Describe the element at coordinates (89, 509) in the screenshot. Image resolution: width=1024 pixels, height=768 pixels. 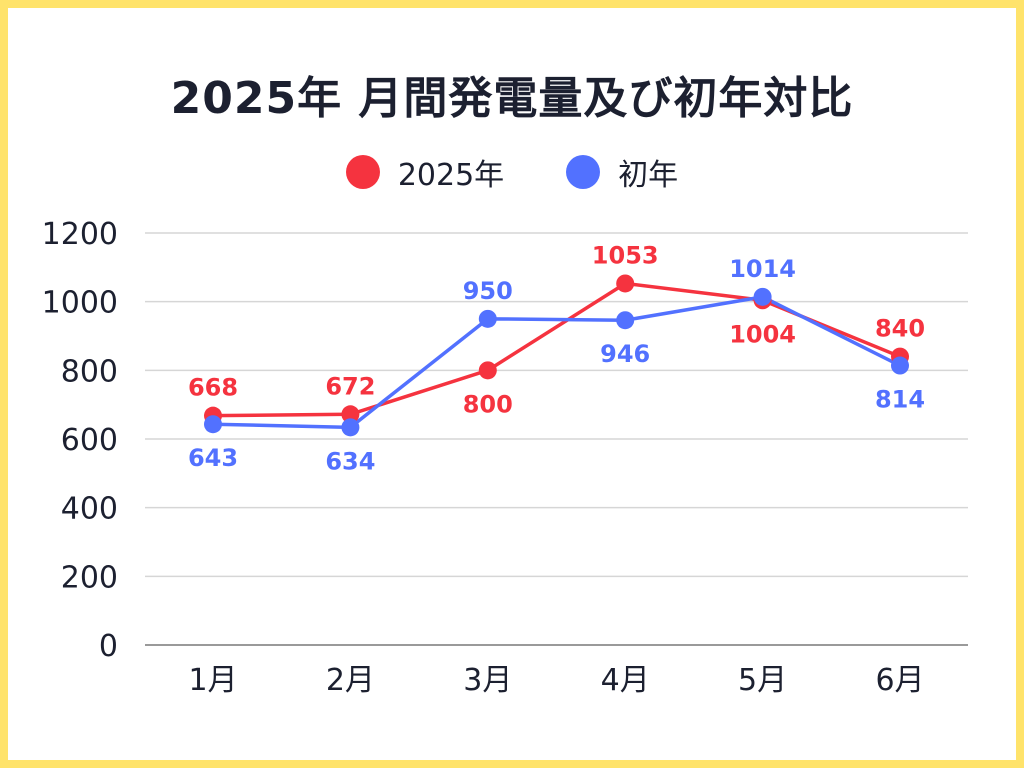
I see `y-tick-label: 400` at that location.